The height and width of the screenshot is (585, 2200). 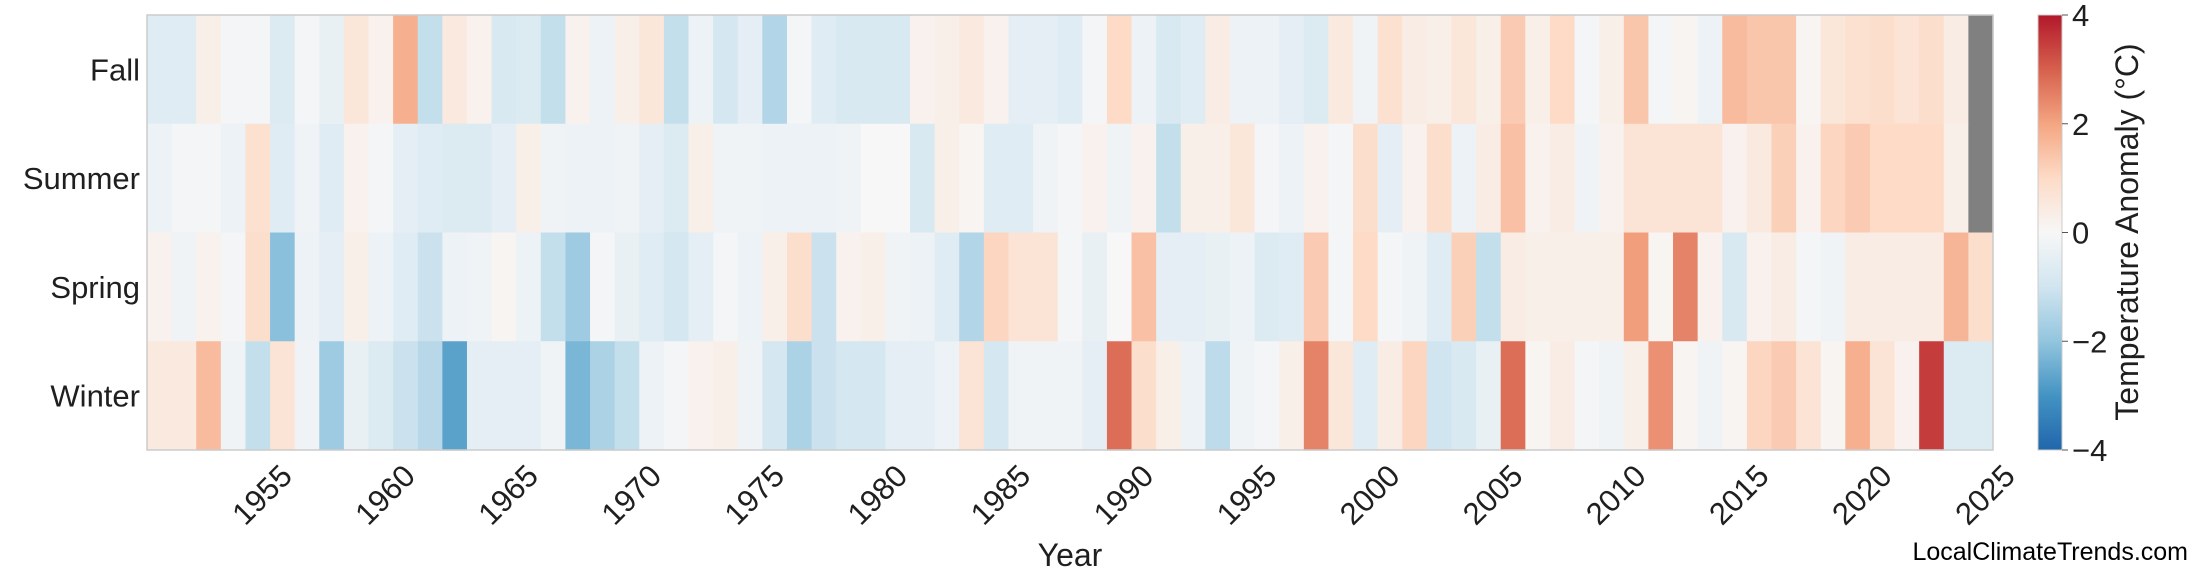 What do you see at coordinates (160, 396) in the screenshot?
I see `heatmap-cell-winter-1950` at bounding box center [160, 396].